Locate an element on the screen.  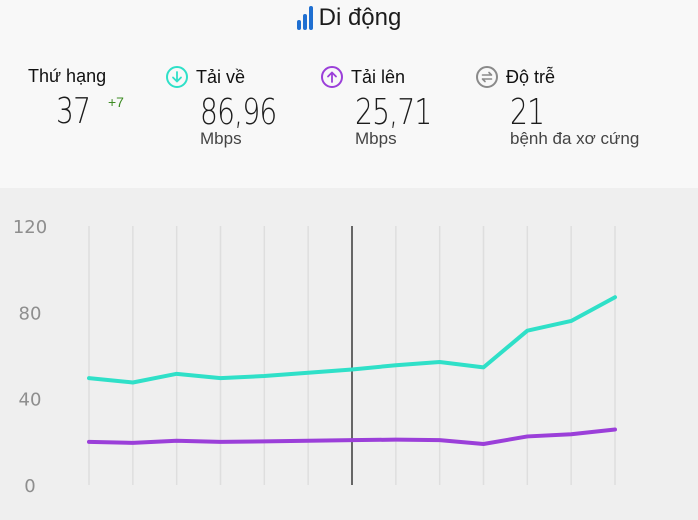
latency-label: Độ trễ is located at coordinates (531, 76).